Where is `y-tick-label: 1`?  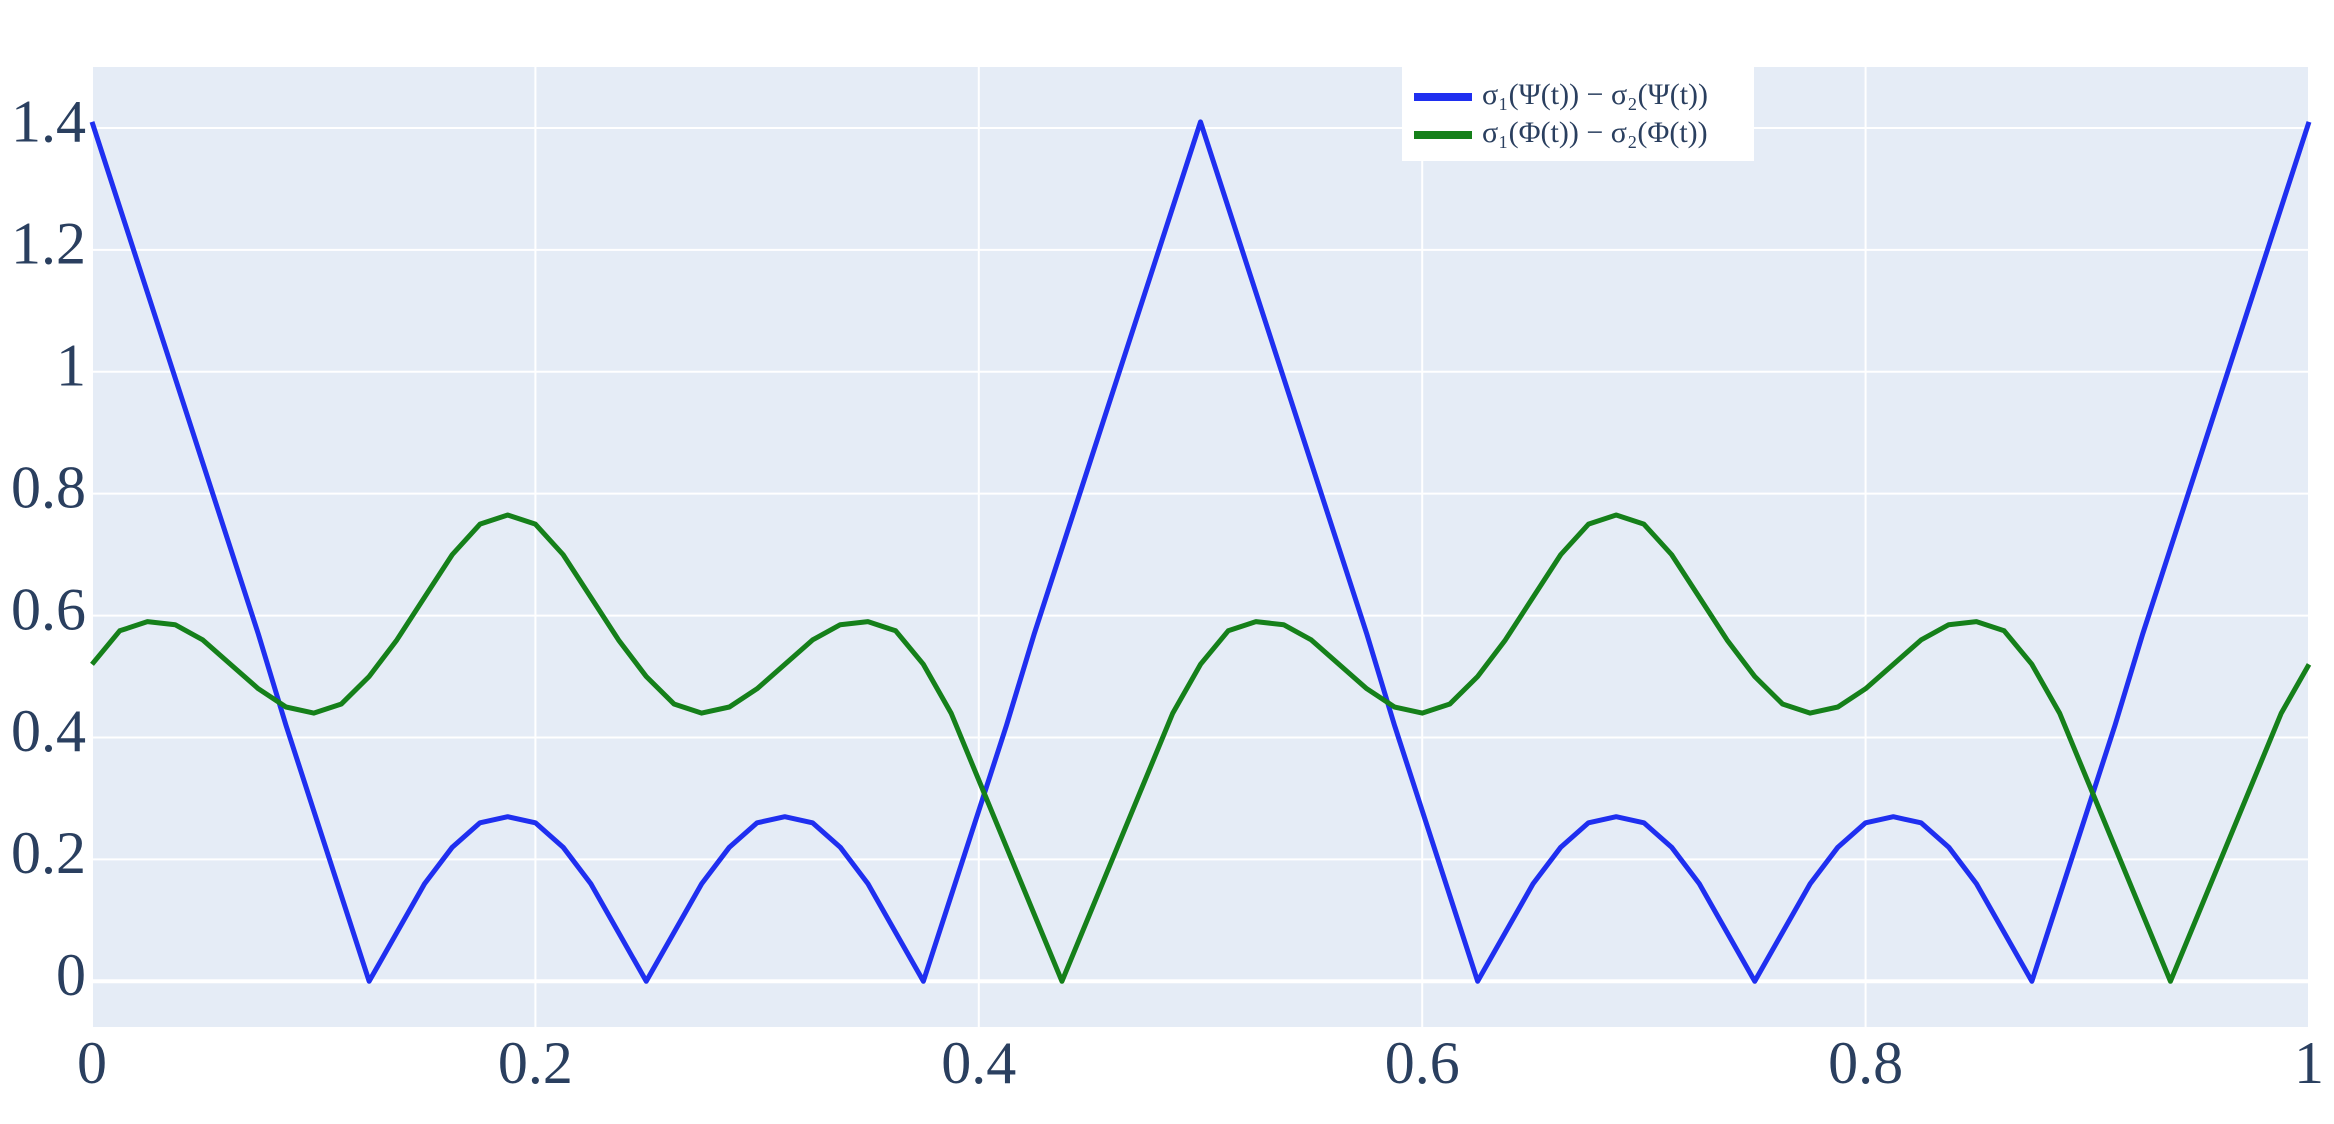
y-tick-label: 1 is located at coordinates (71, 366).